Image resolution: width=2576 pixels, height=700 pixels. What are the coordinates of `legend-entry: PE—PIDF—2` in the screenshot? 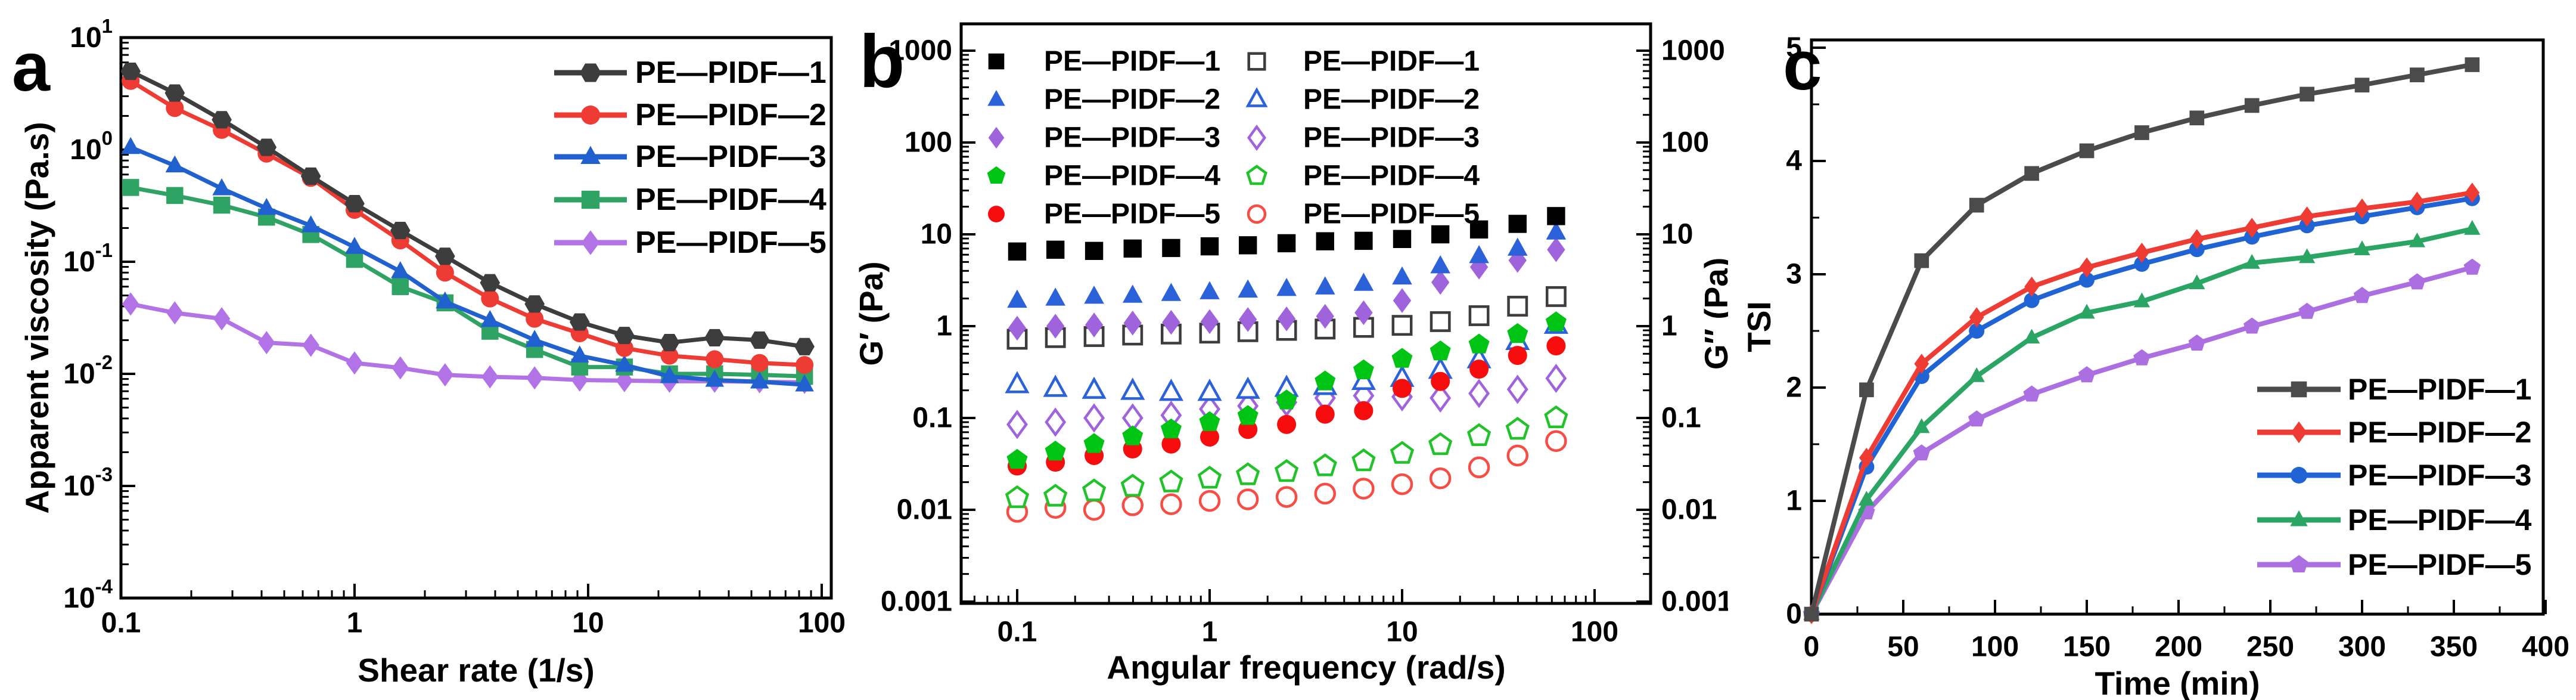 It's located at (690, 115).